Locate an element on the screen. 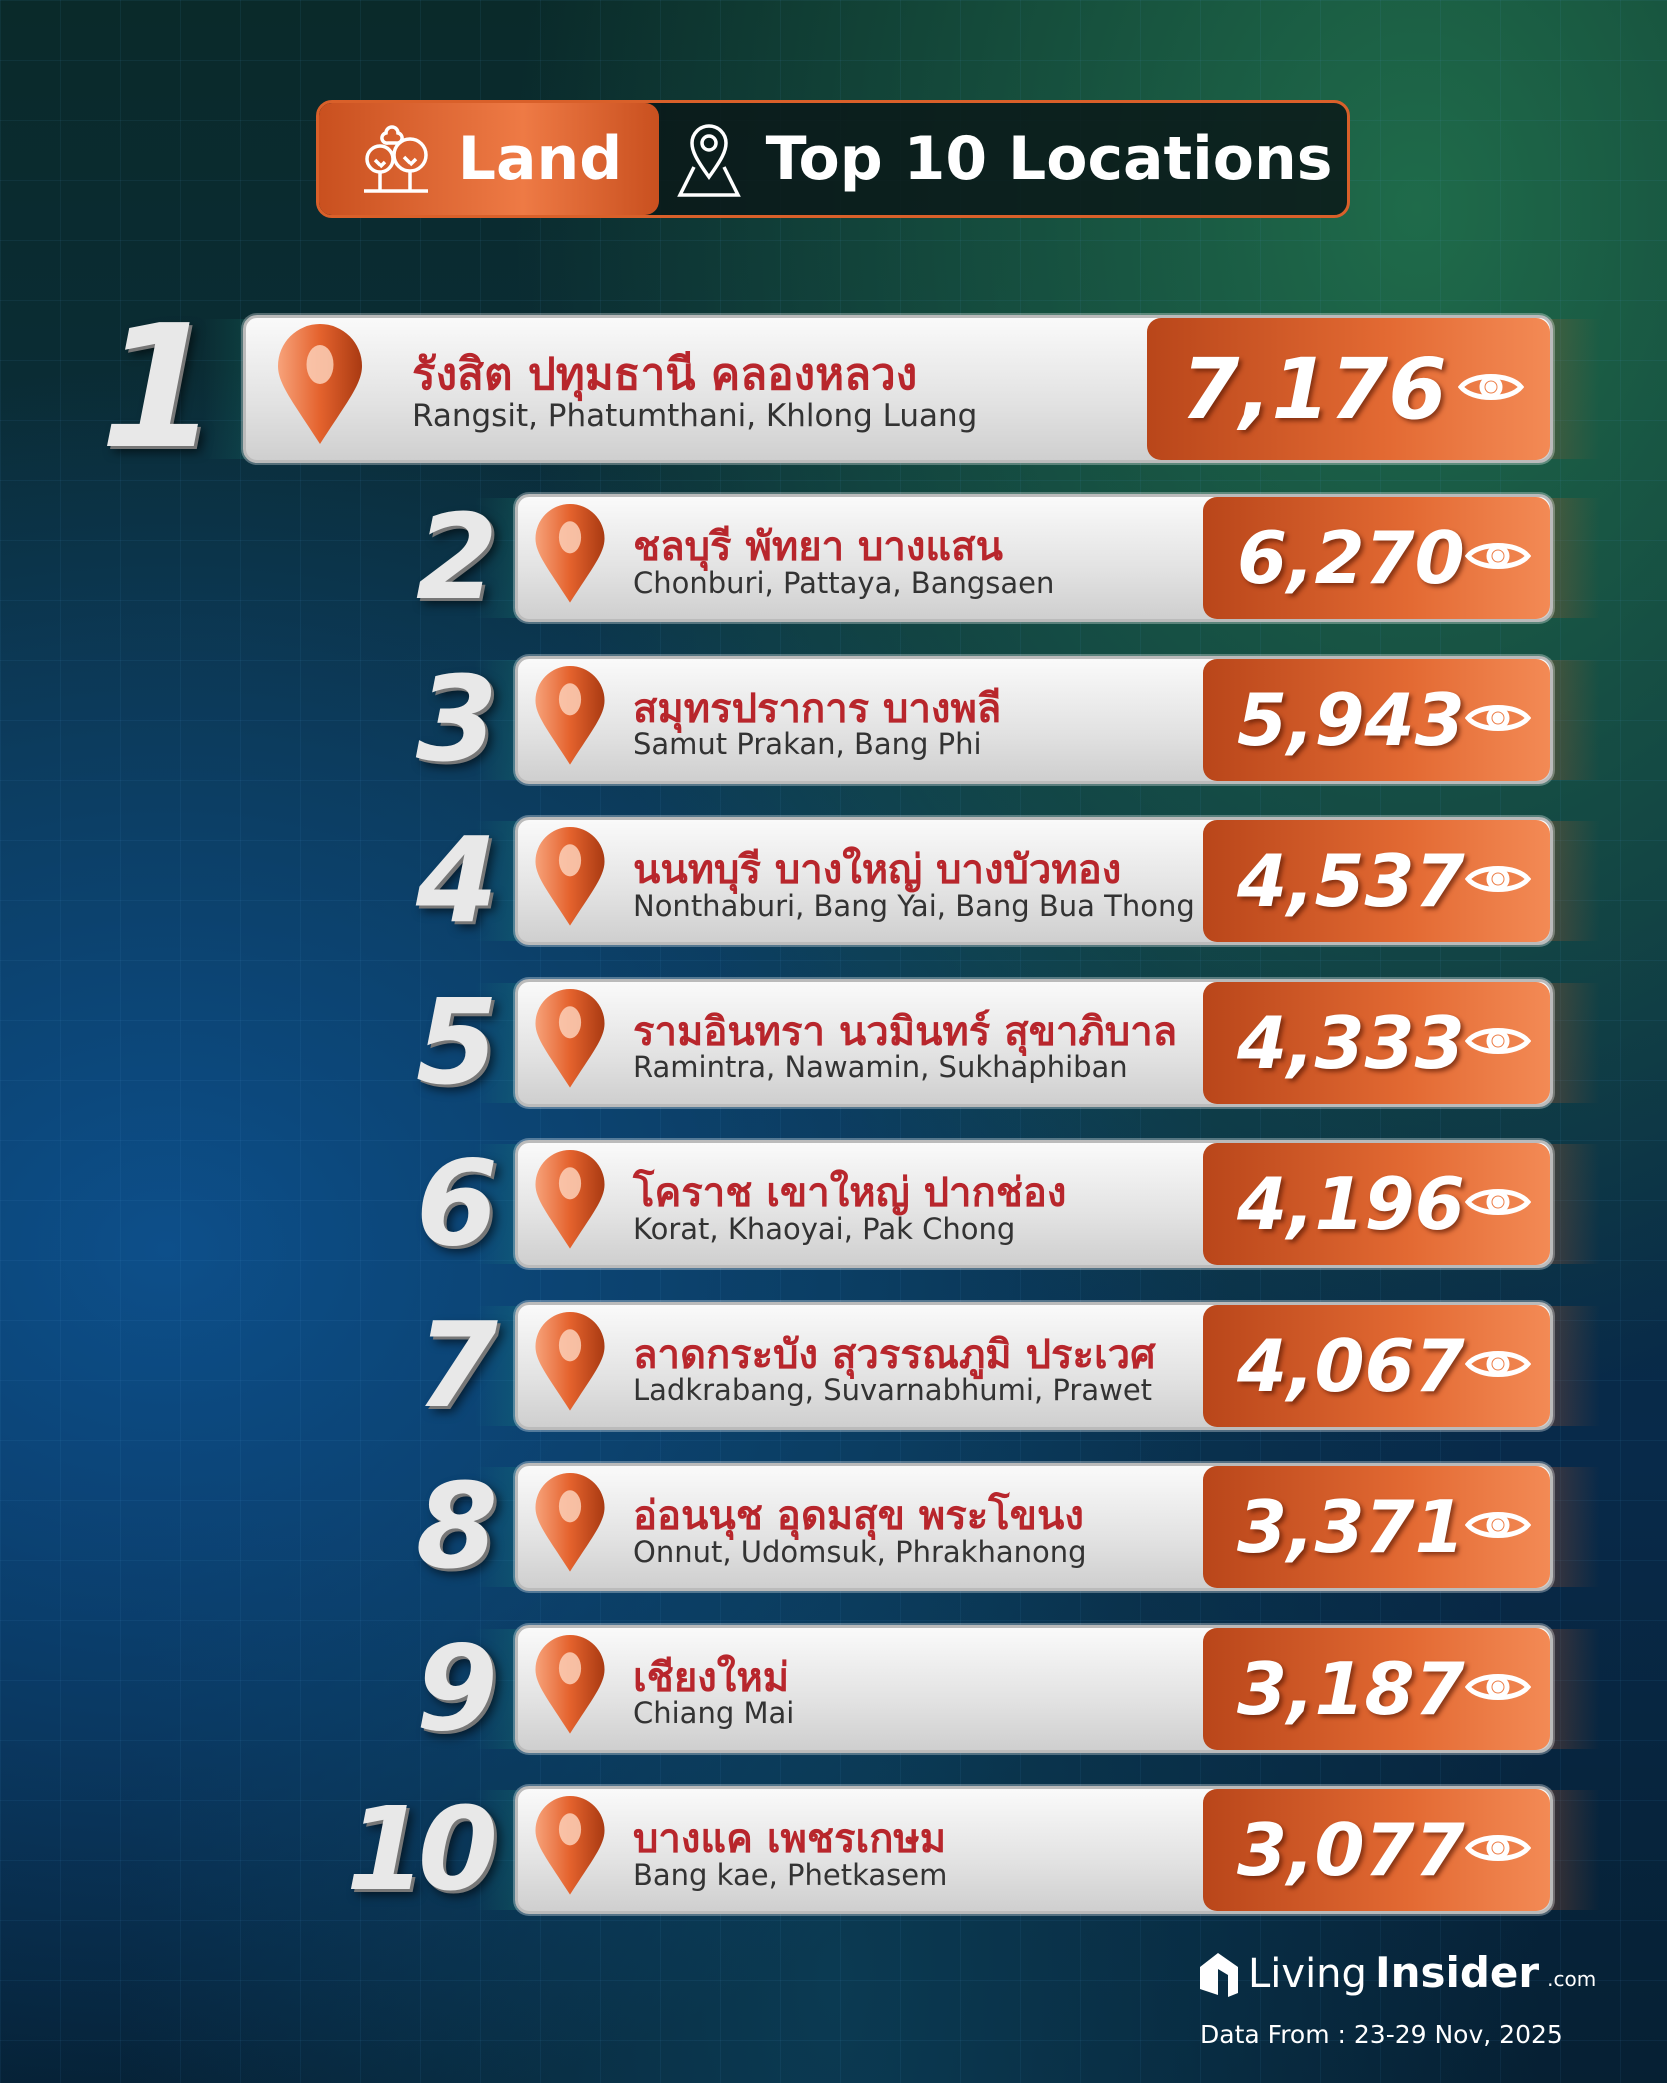 The image size is (1667, 2083). rank-number: 3 is located at coordinates (456, 718).